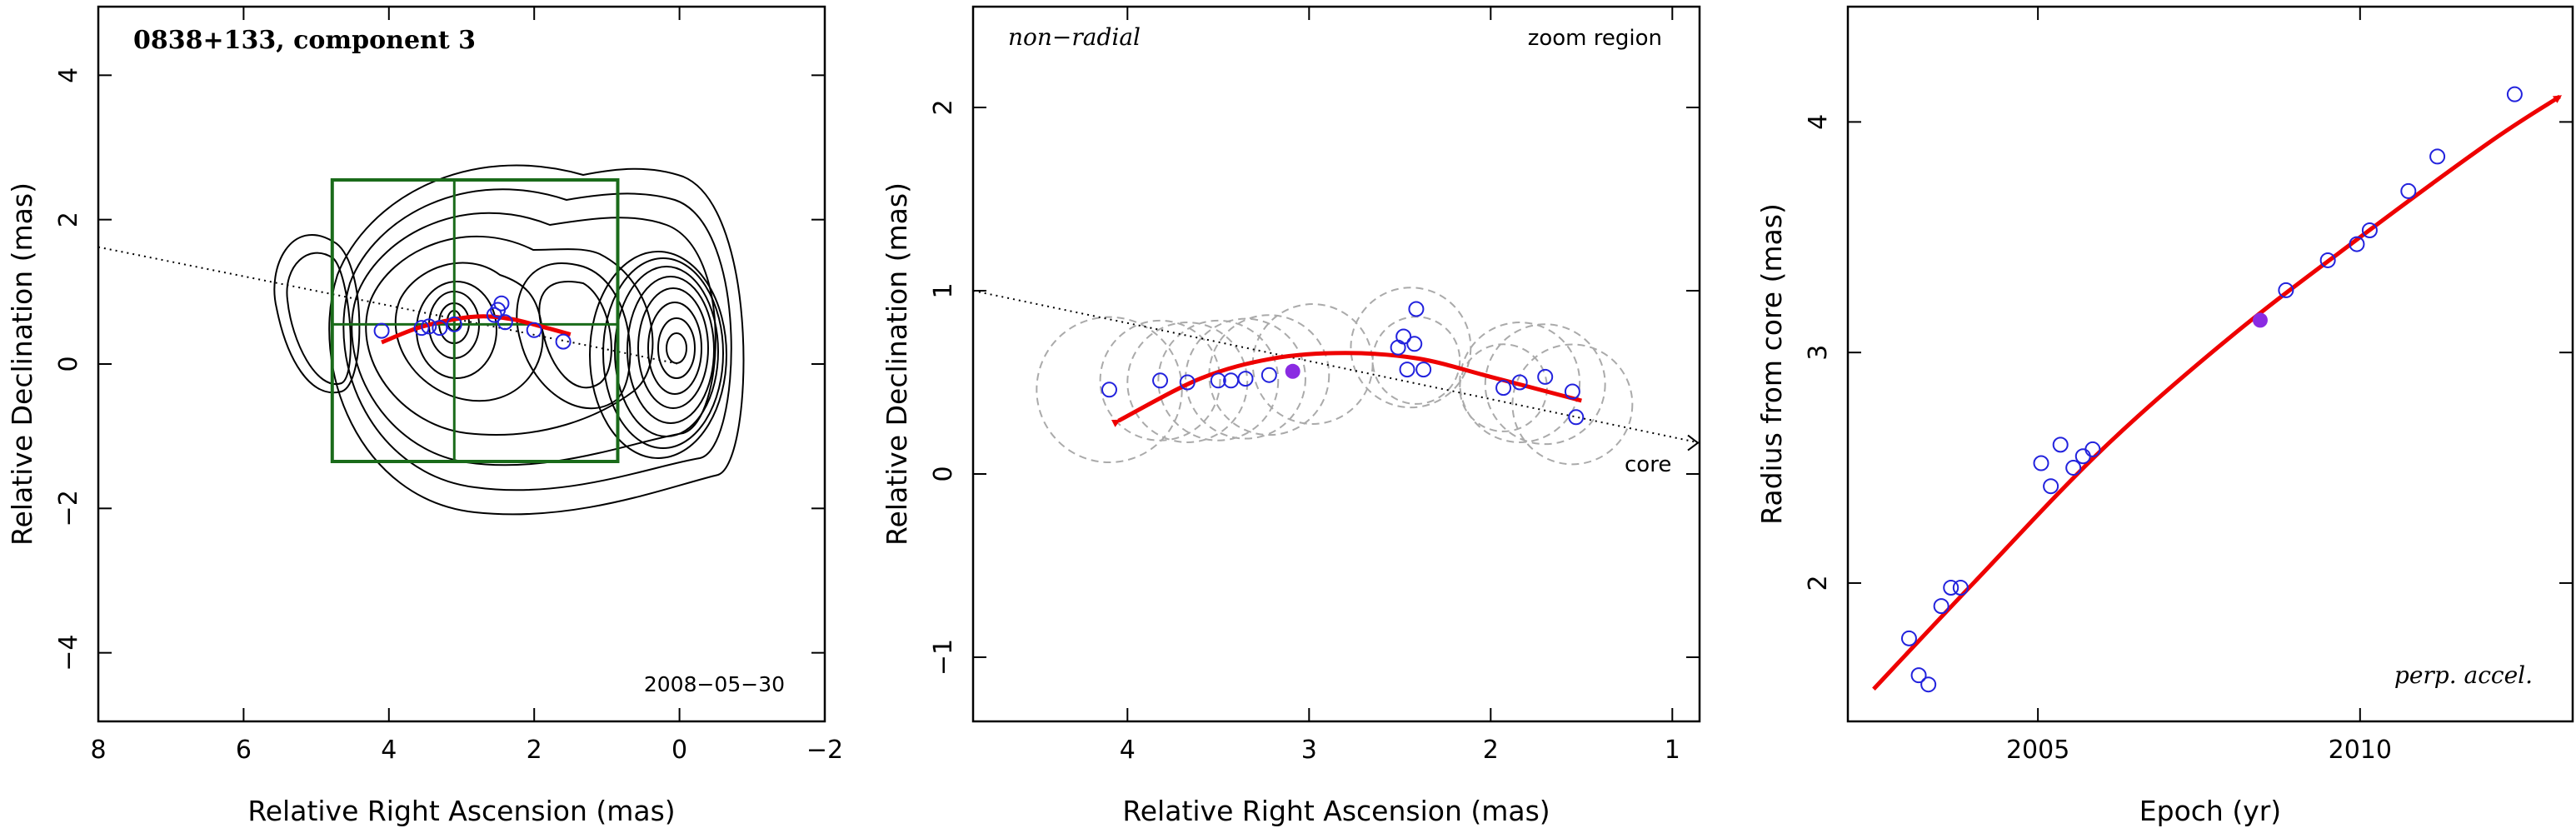 This screenshot has height=833, width=2576. What do you see at coordinates (1491, 750) in the screenshot?
I see `p2-xtick-label: 2` at bounding box center [1491, 750].